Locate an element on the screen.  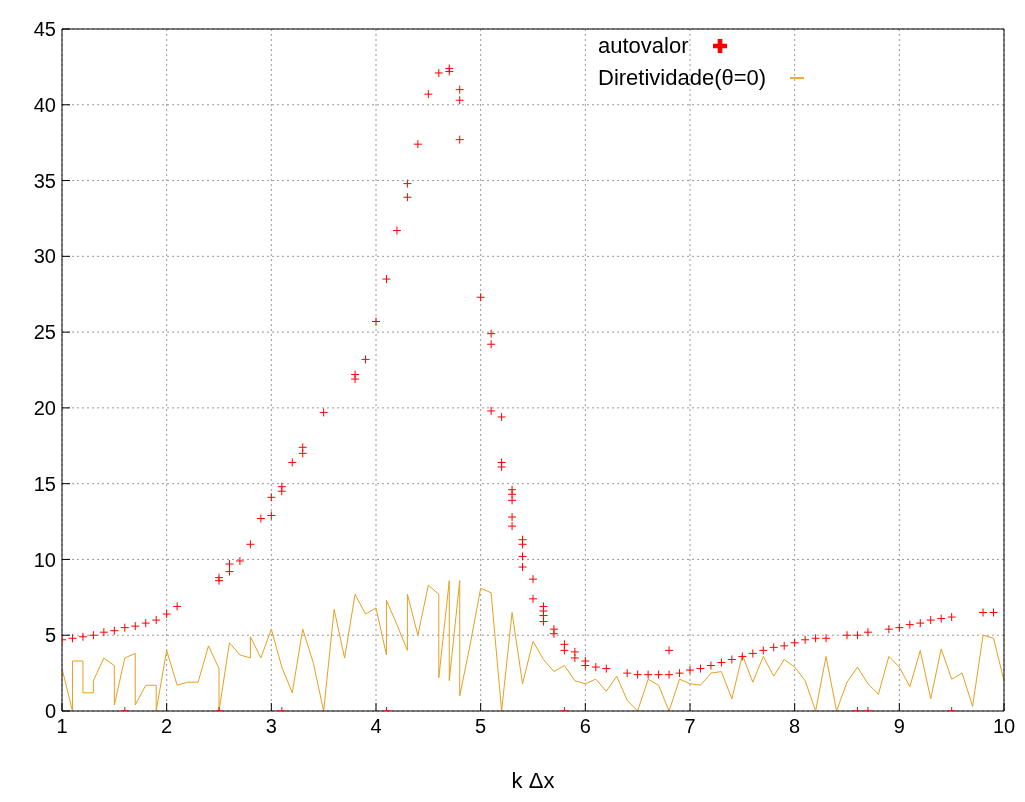
x-tick-label: 6 is located at coordinates (585, 726).